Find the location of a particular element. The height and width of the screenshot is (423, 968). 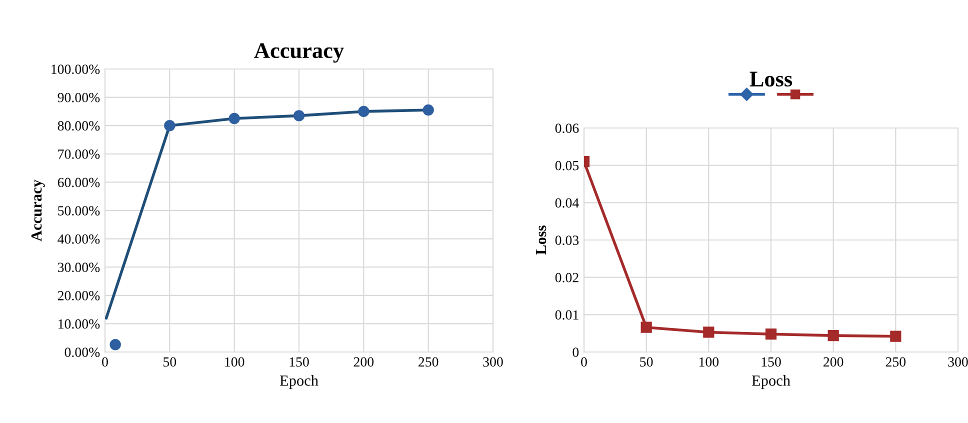

y-axis-title: Loss is located at coordinates (541, 240).